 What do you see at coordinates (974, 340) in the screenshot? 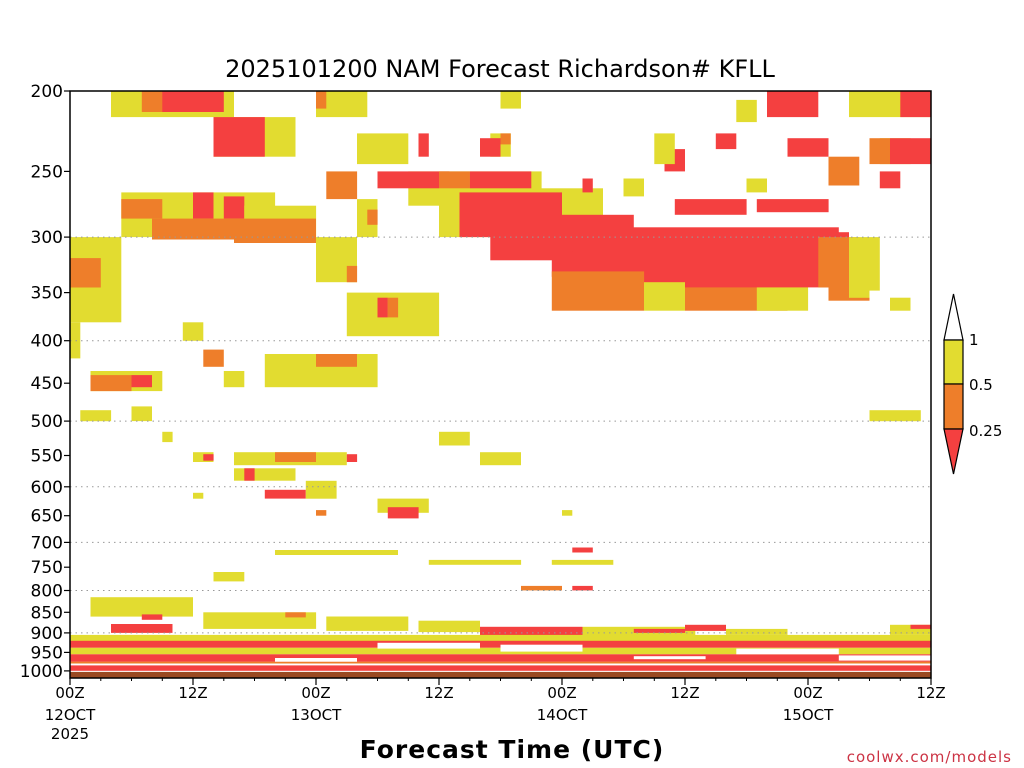
I see `colorbar-label: 1` at bounding box center [974, 340].